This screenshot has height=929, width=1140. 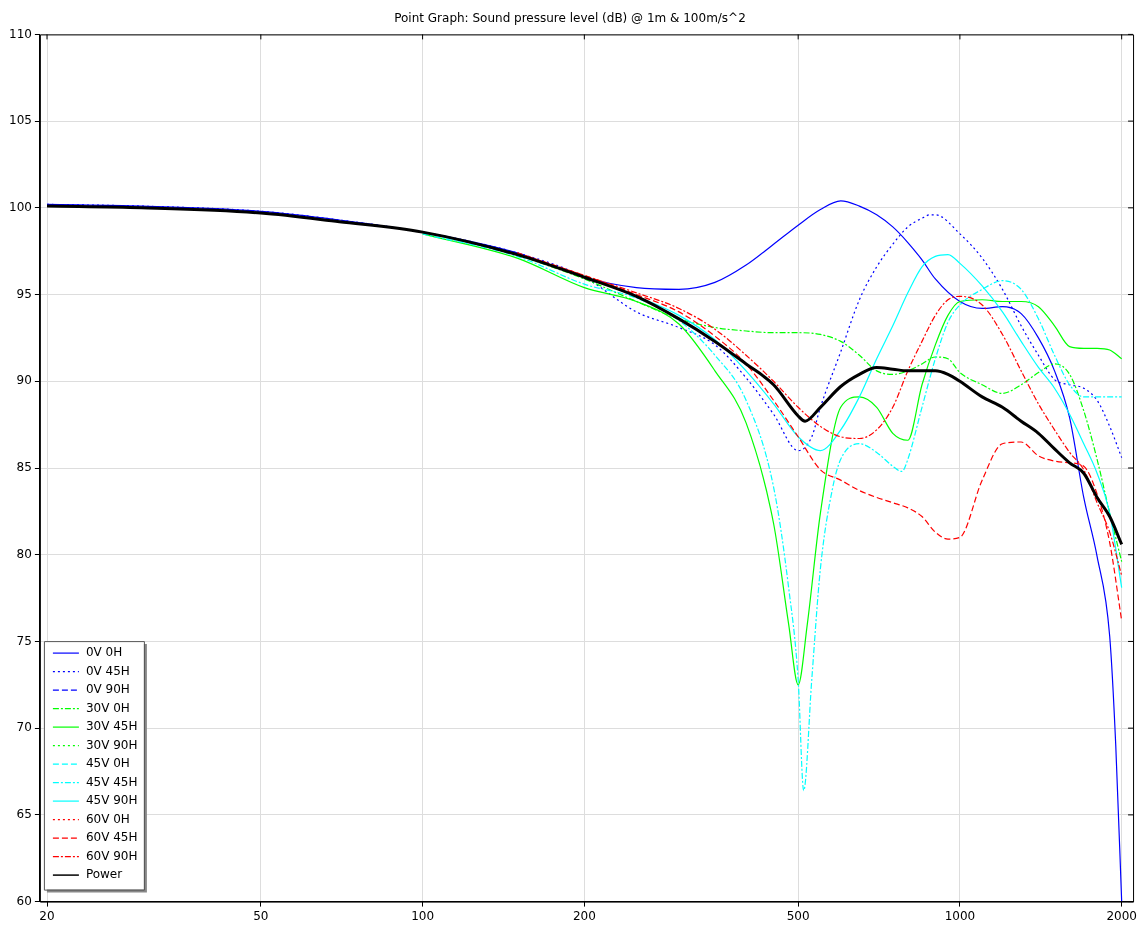 I want to click on x-tick-label: 20, so click(x=47, y=915).